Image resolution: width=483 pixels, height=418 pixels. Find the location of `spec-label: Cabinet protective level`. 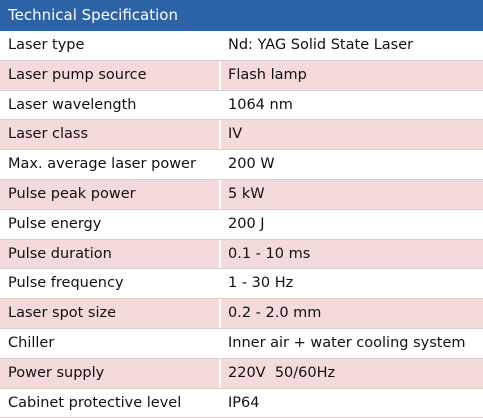

spec-label: Cabinet protective level is located at coordinates (110, 403).